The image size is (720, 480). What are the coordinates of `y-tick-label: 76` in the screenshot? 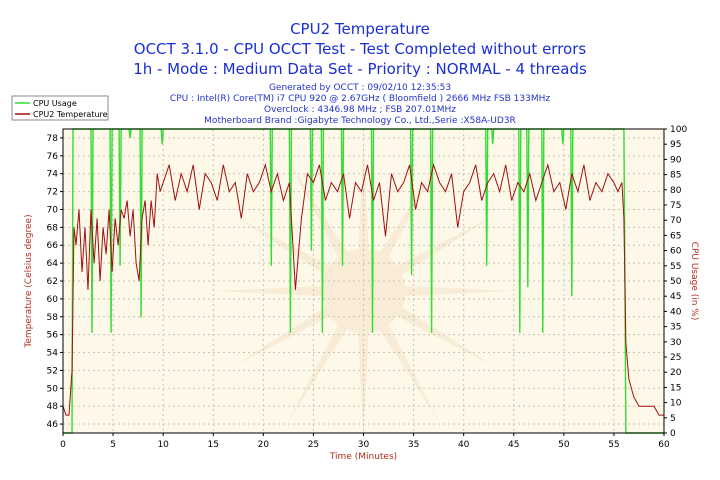 It's located at (53, 157).